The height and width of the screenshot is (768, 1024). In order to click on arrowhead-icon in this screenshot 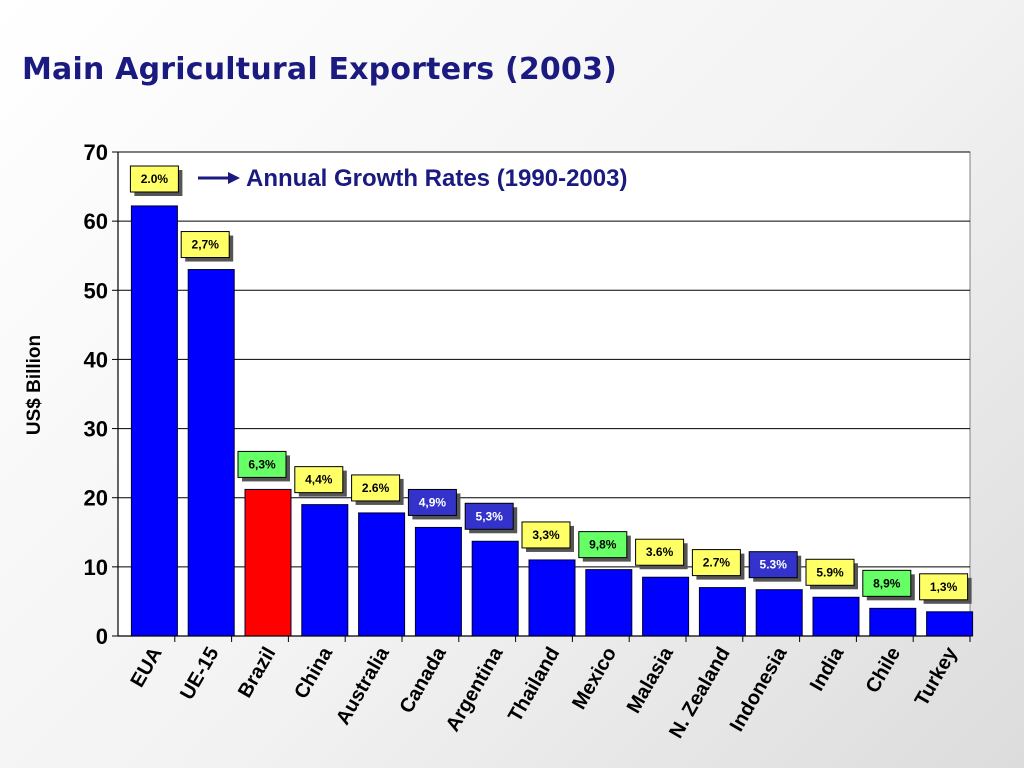, I will do `click(234, 178)`.